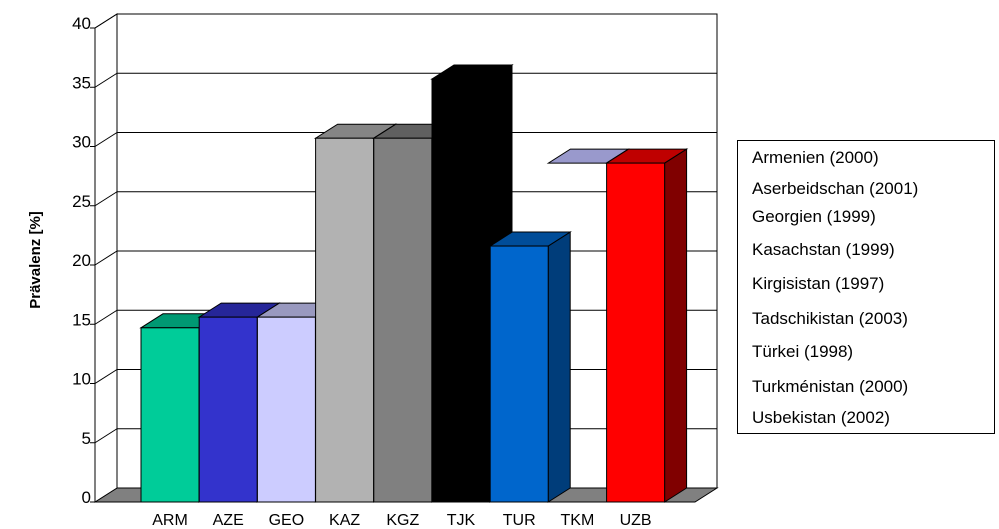  Describe the element at coordinates (344, 520) in the screenshot. I see `x-tick-label: KAZ` at that location.